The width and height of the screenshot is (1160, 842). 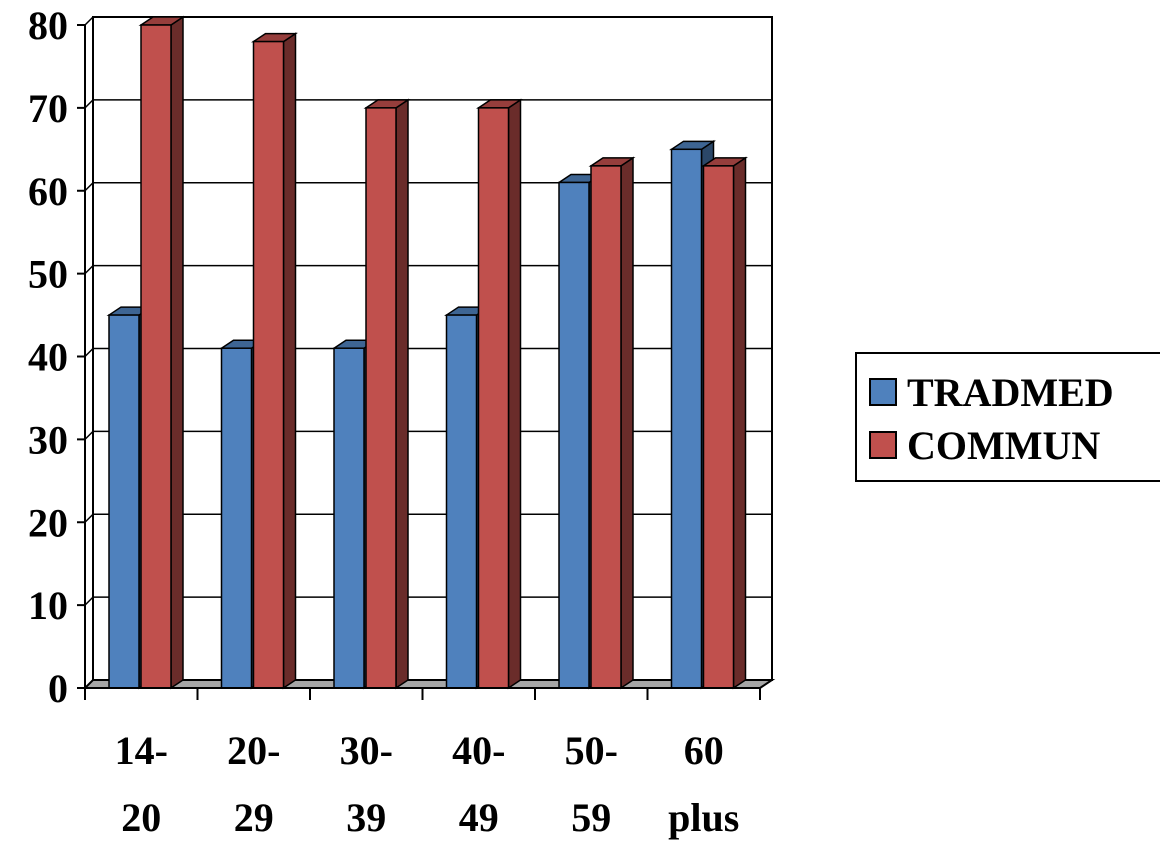 What do you see at coordinates (591, 817) in the screenshot?
I see `x-category-label: 59` at bounding box center [591, 817].